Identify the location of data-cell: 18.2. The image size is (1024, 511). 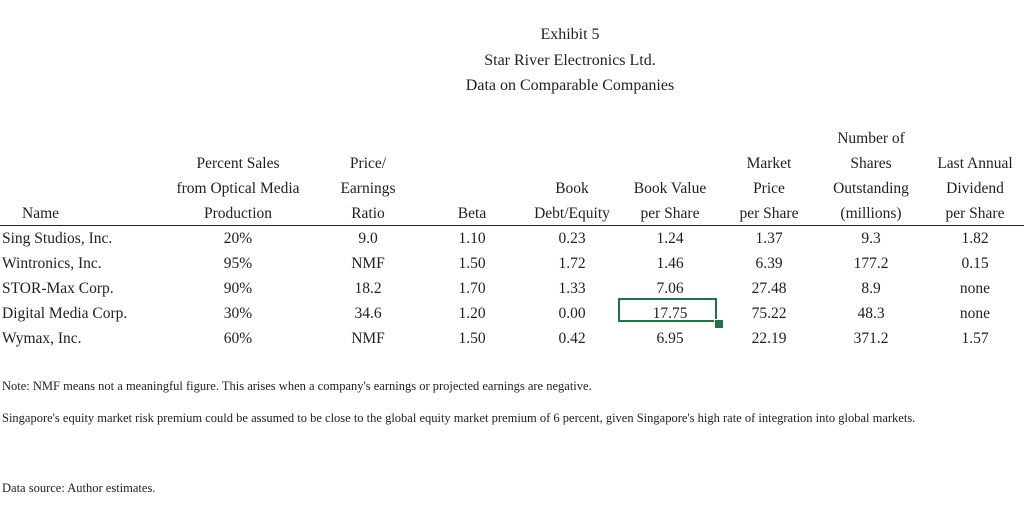
(368, 288).